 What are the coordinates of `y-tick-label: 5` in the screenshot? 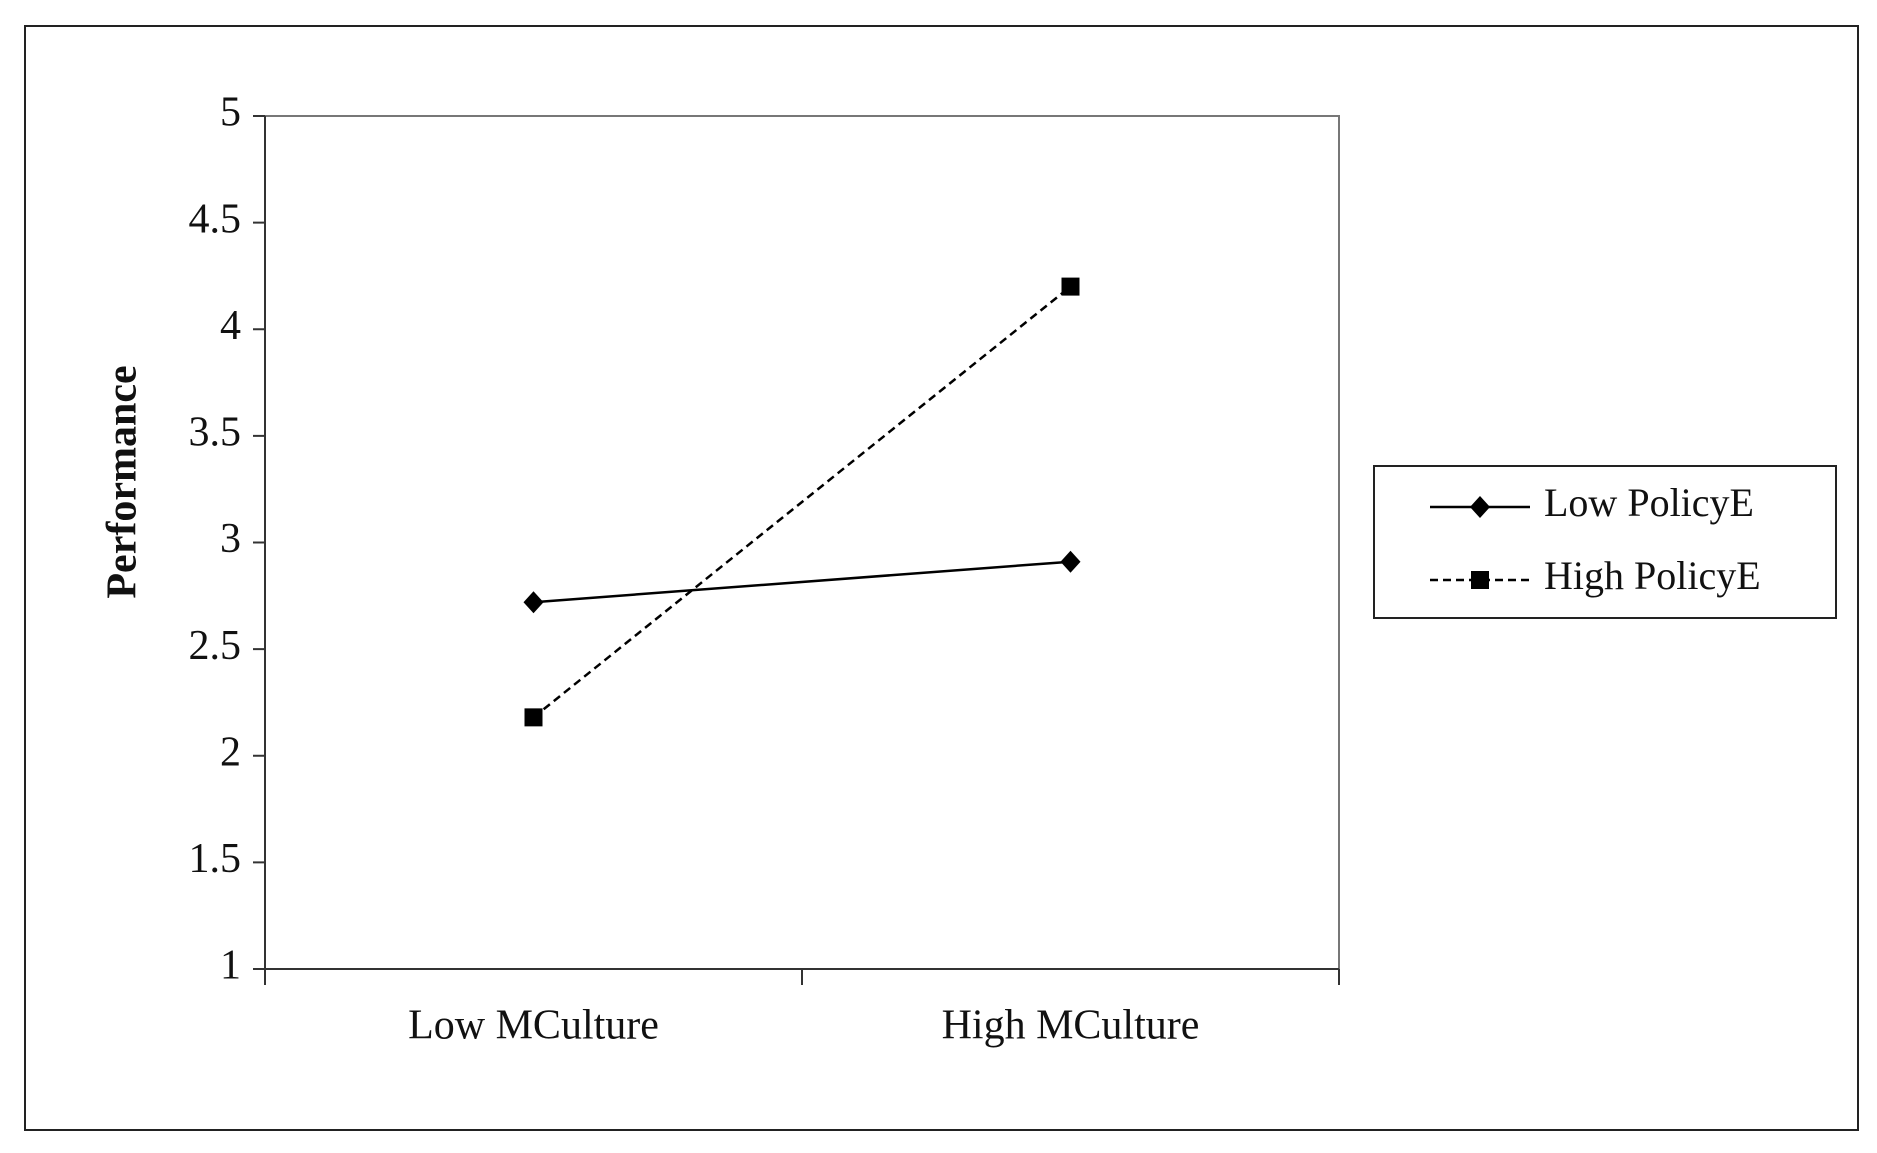 It's located at (230, 113).